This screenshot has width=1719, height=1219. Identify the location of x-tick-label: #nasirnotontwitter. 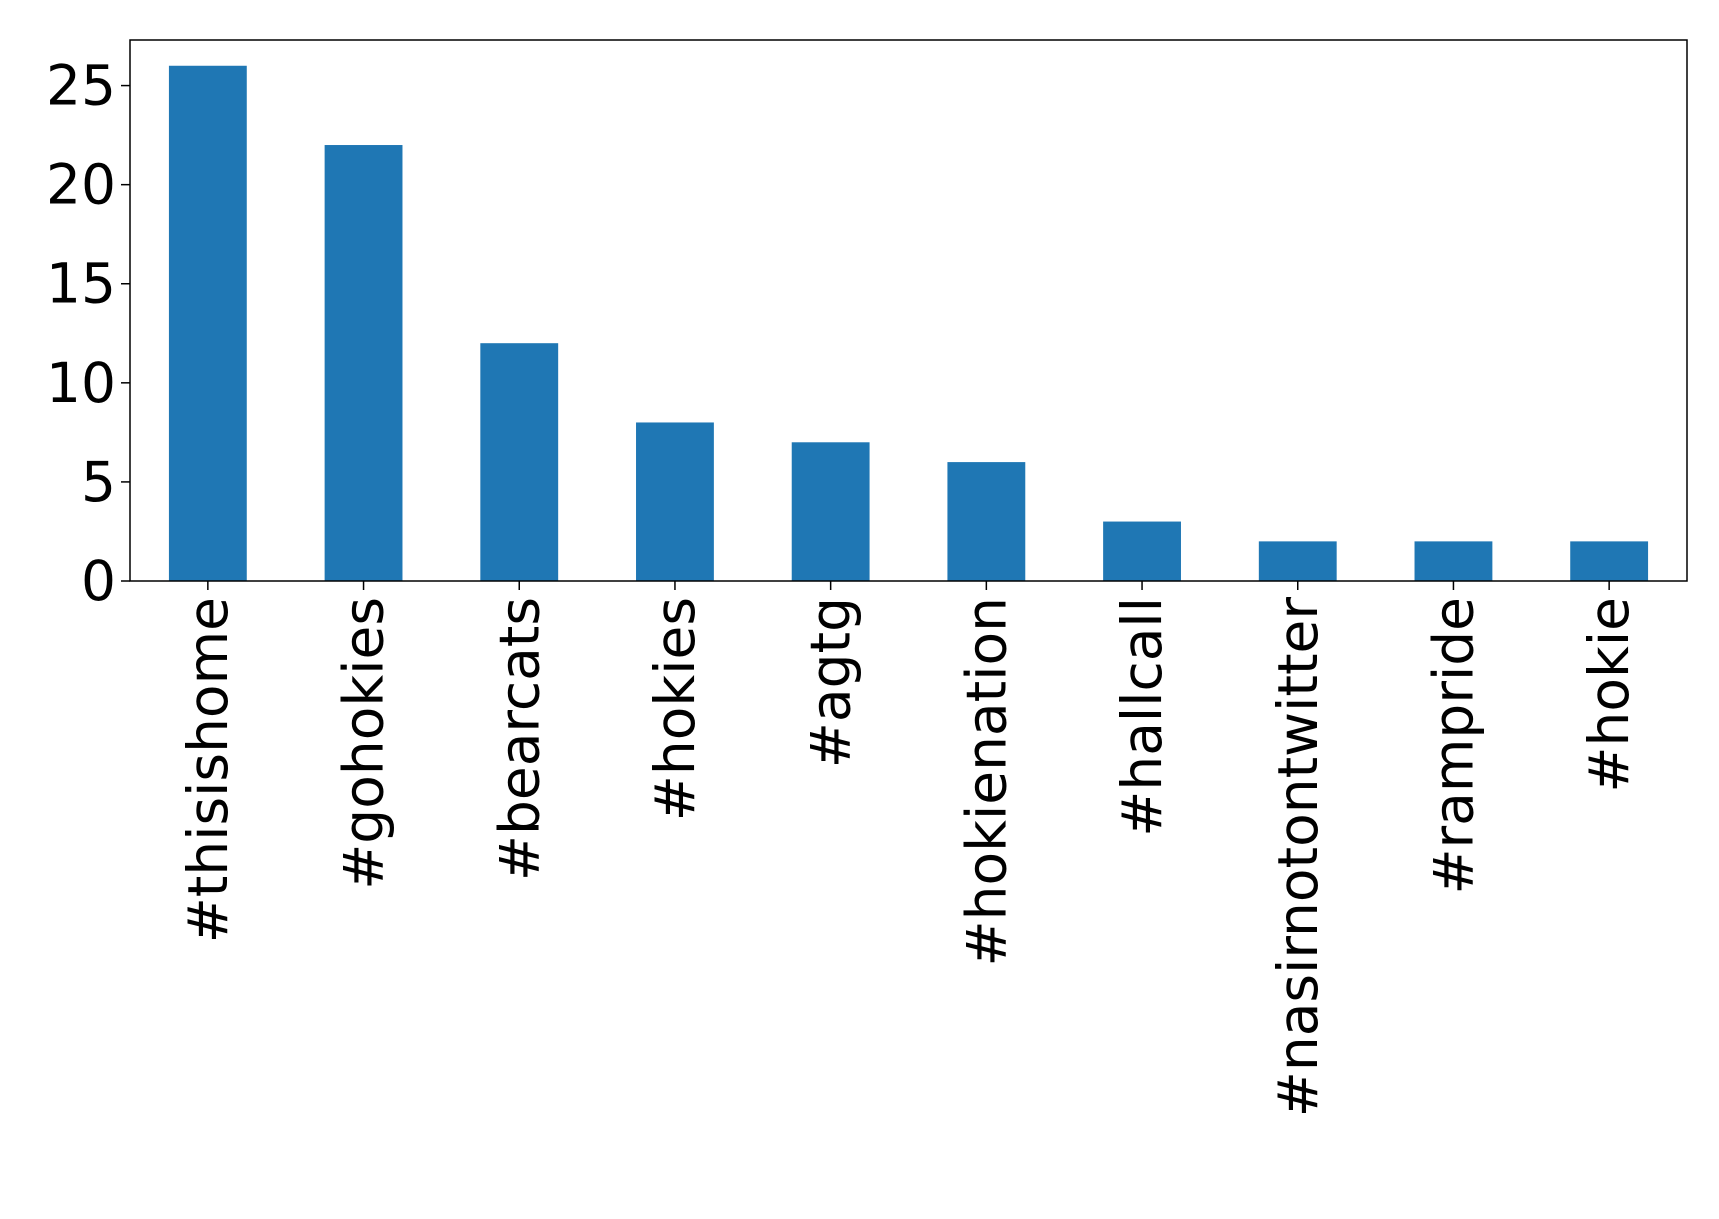
(1298, 857).